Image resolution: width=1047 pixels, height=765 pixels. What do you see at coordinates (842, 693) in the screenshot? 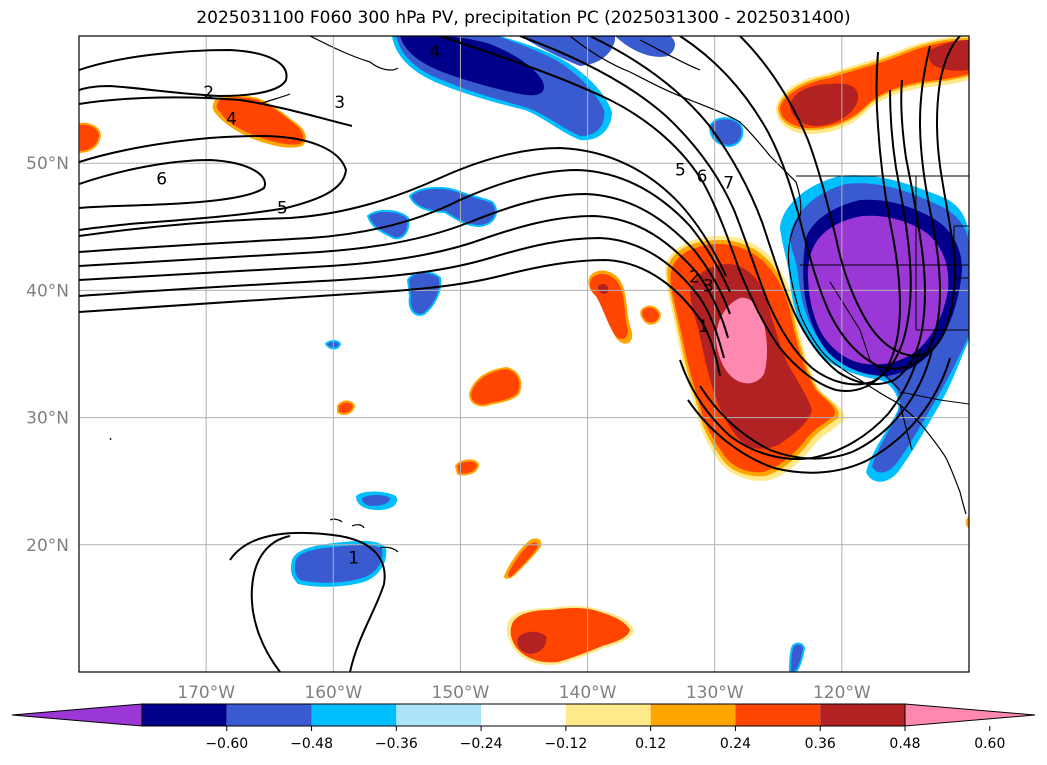
I see `lon-tick-label: 120°W` at bounding box center [842, 693].